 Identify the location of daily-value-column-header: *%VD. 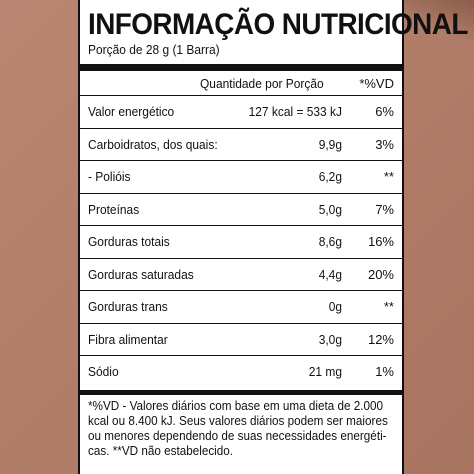
(376, 83).